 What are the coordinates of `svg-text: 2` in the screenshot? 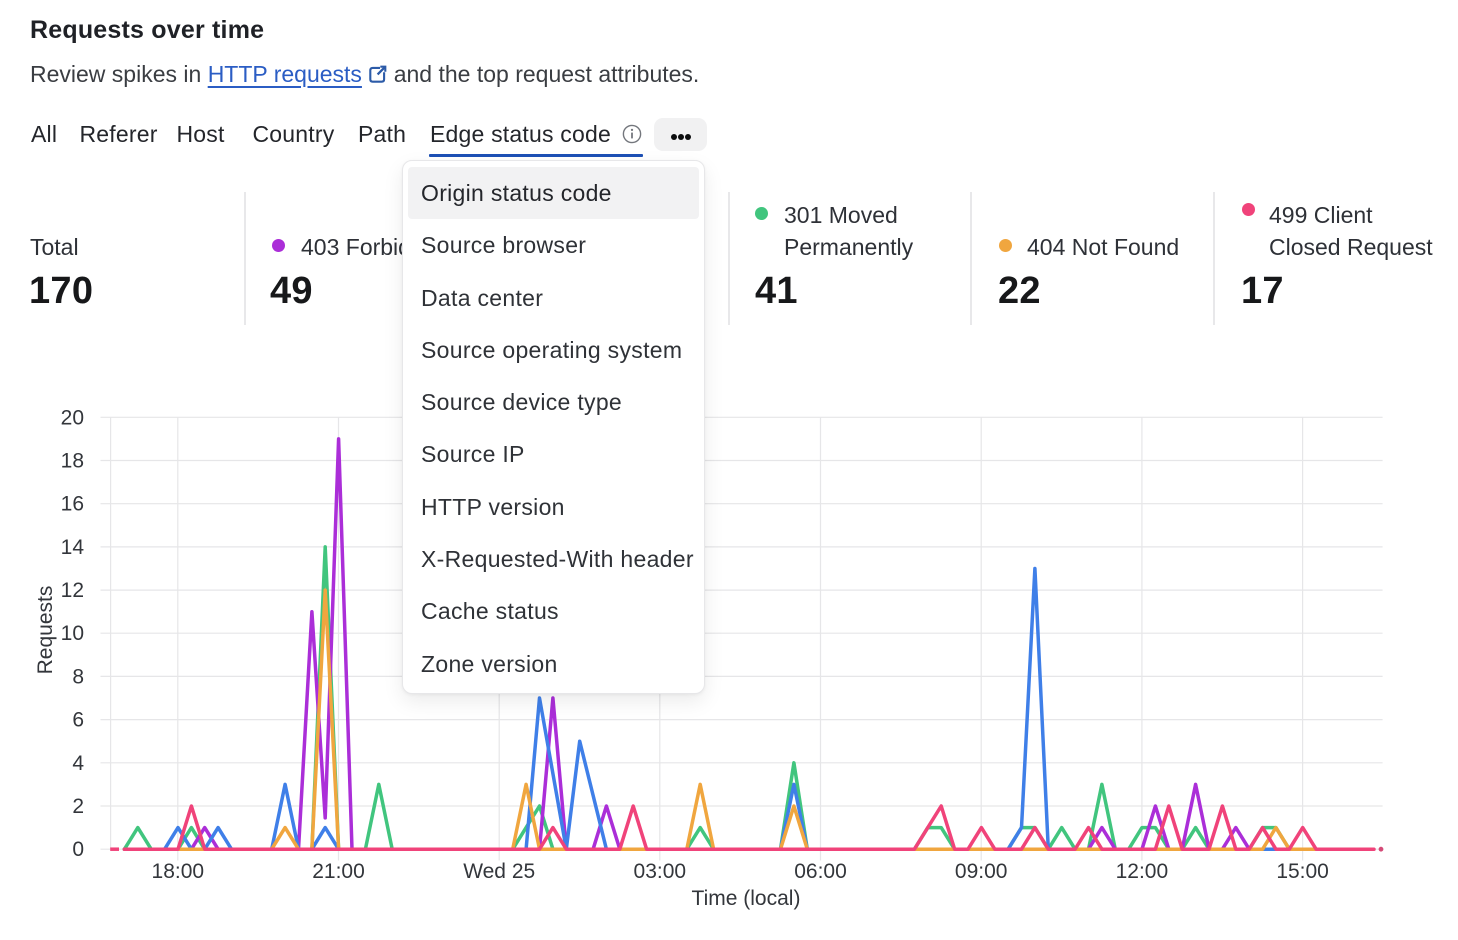 It's located at (78, 806).